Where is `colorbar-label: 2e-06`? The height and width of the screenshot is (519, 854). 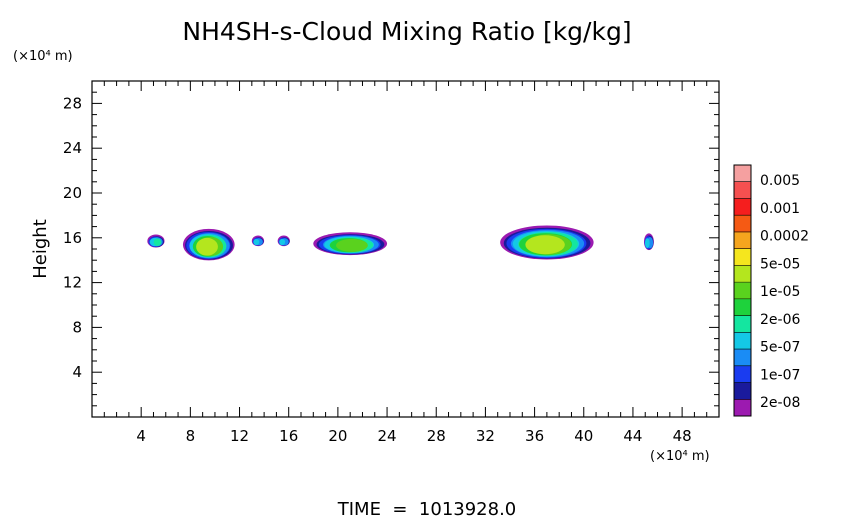 colorbar-label: 2e-06 is located at coordinates (780, 320).